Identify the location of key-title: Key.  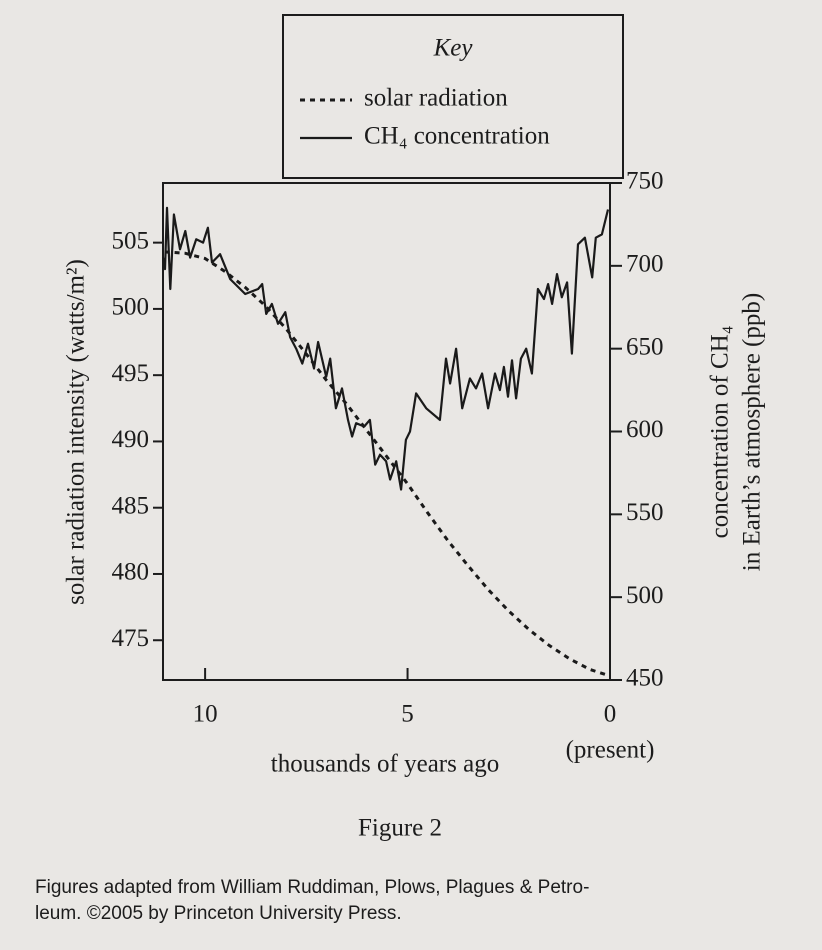
(453, 48).